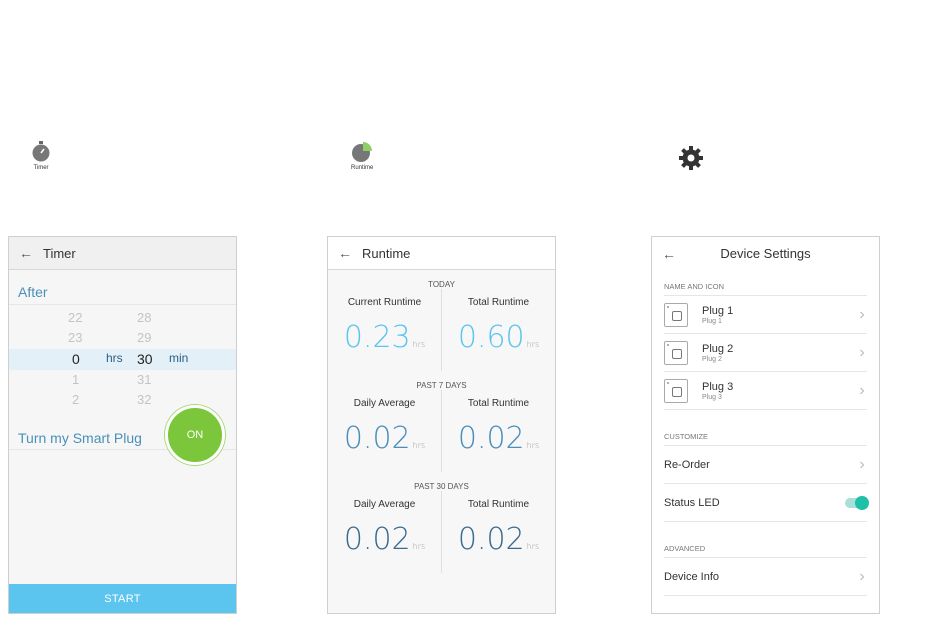 This screenshot has width=950, height=633. I want to click on settings-header: ← Device Settings, so click(765, 253).